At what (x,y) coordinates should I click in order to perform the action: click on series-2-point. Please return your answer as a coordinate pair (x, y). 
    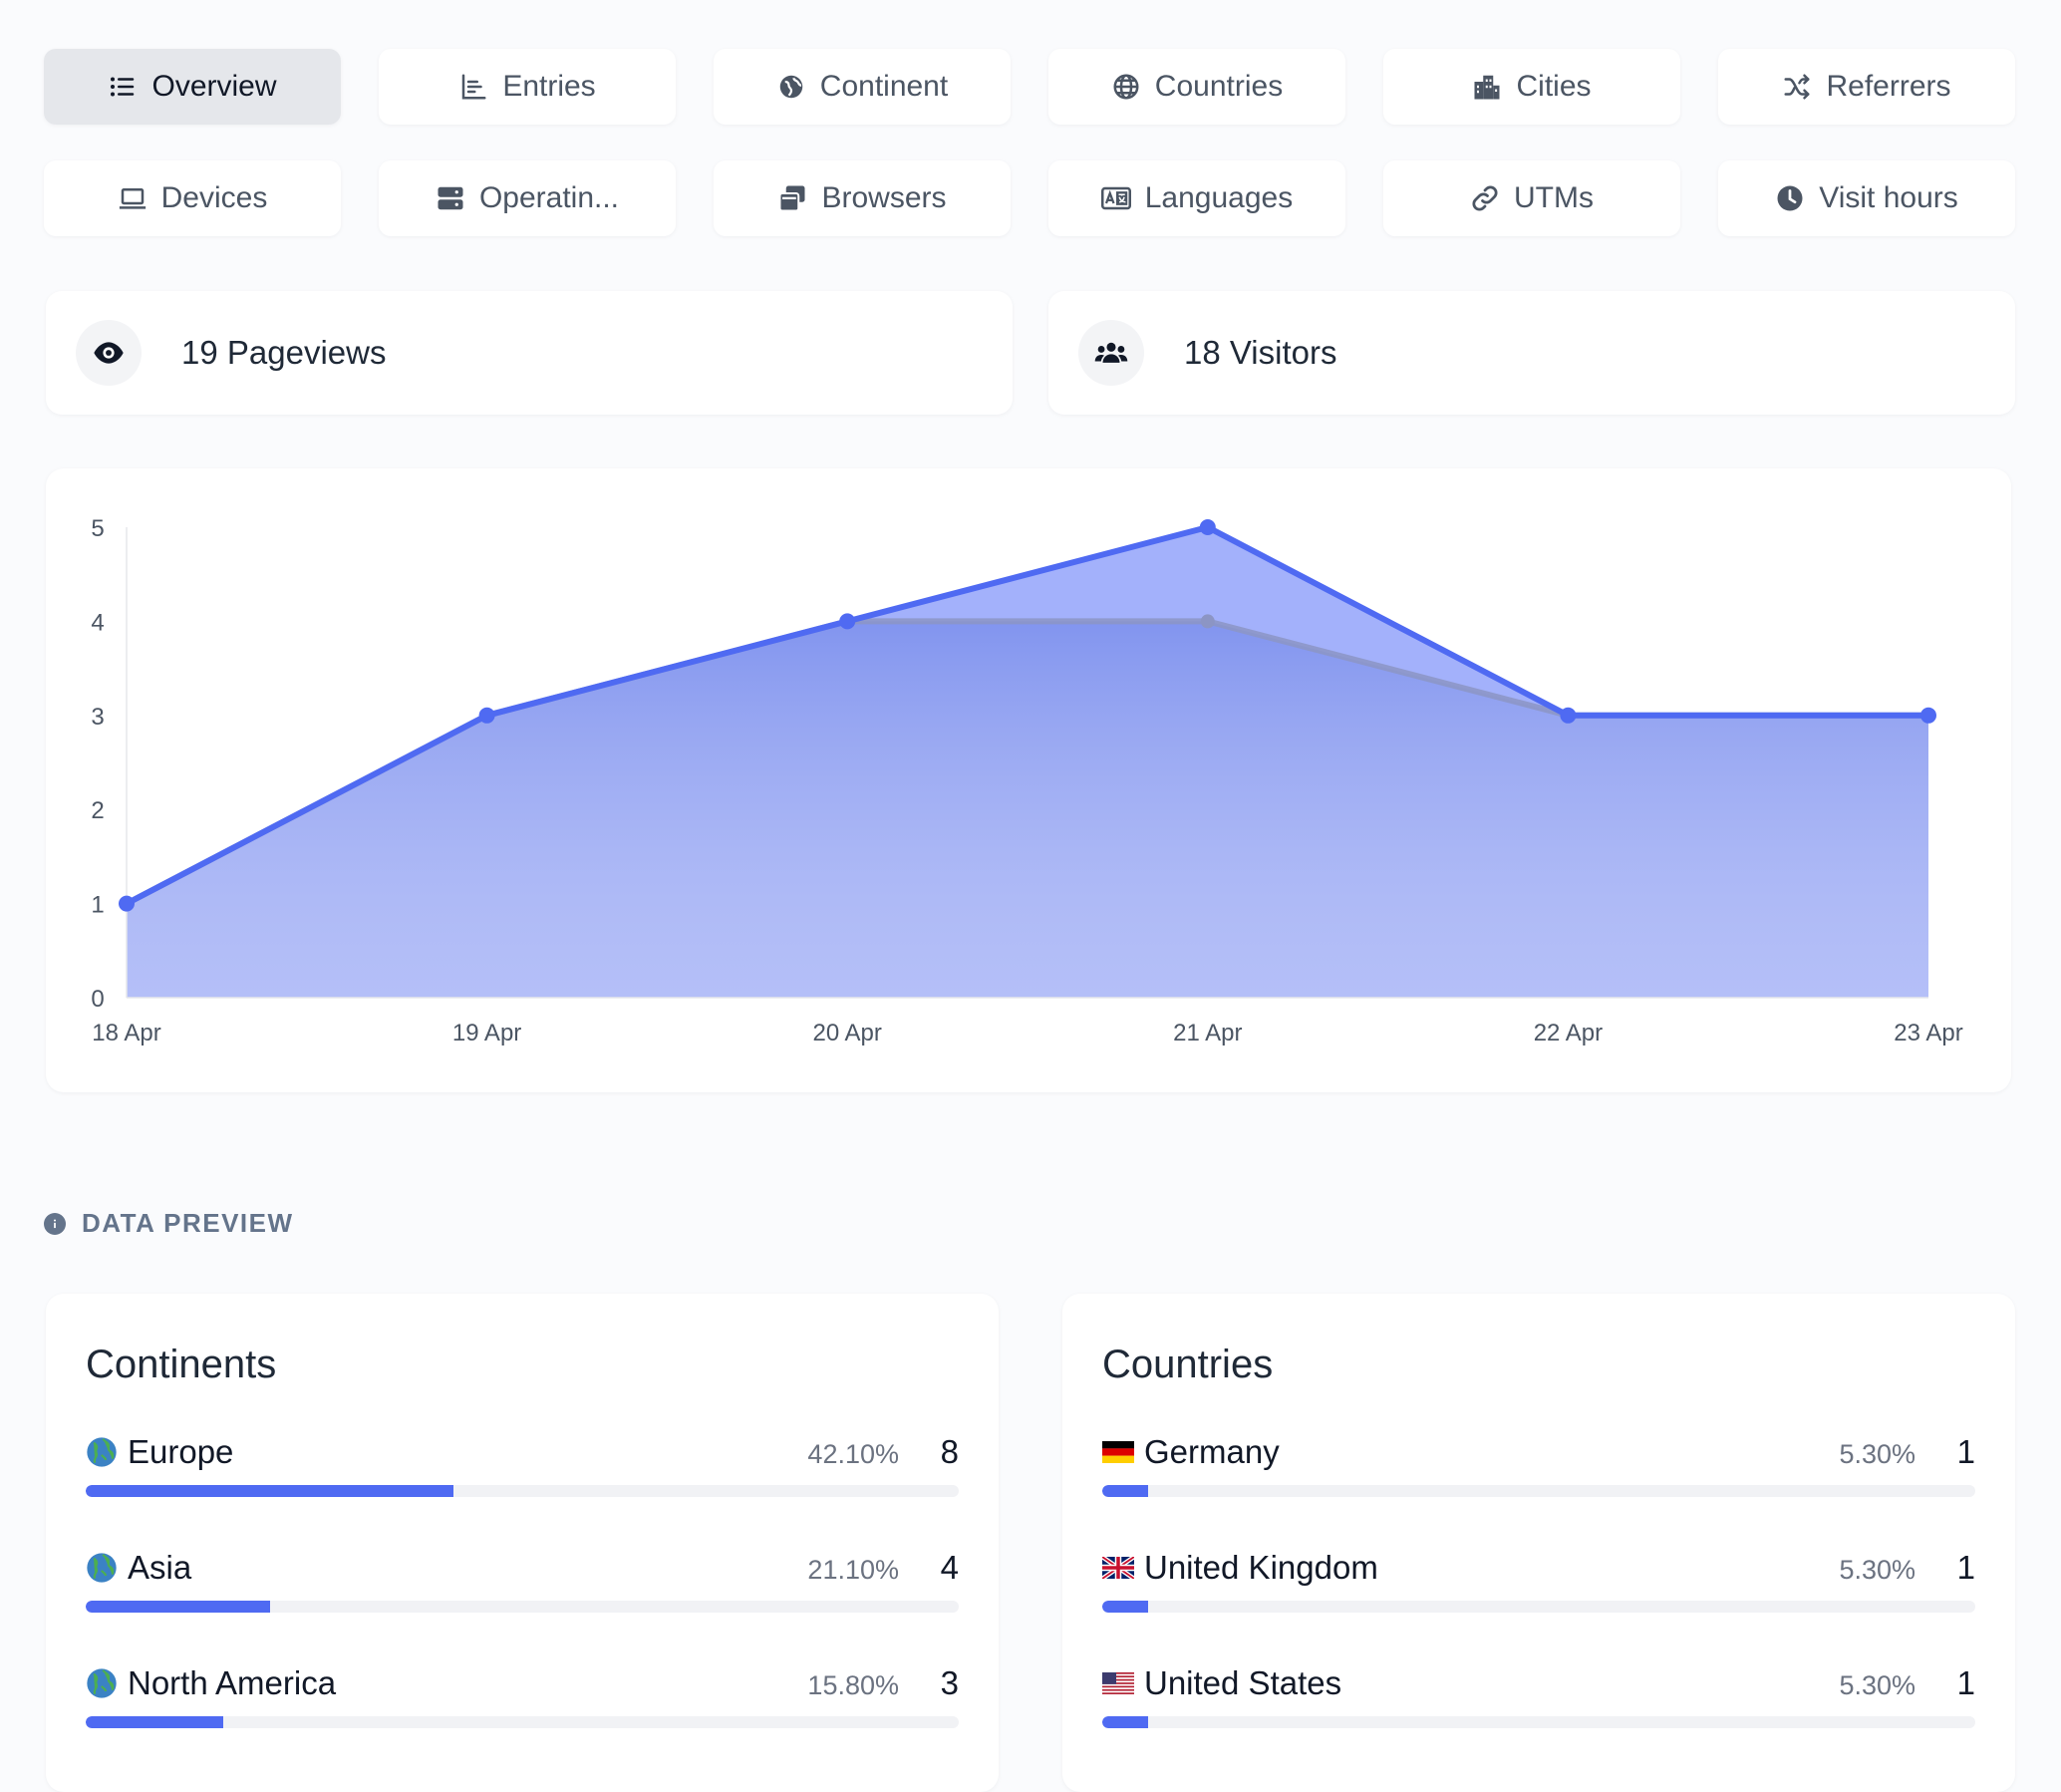
    Looking at the image, I should click on (1207, 621).